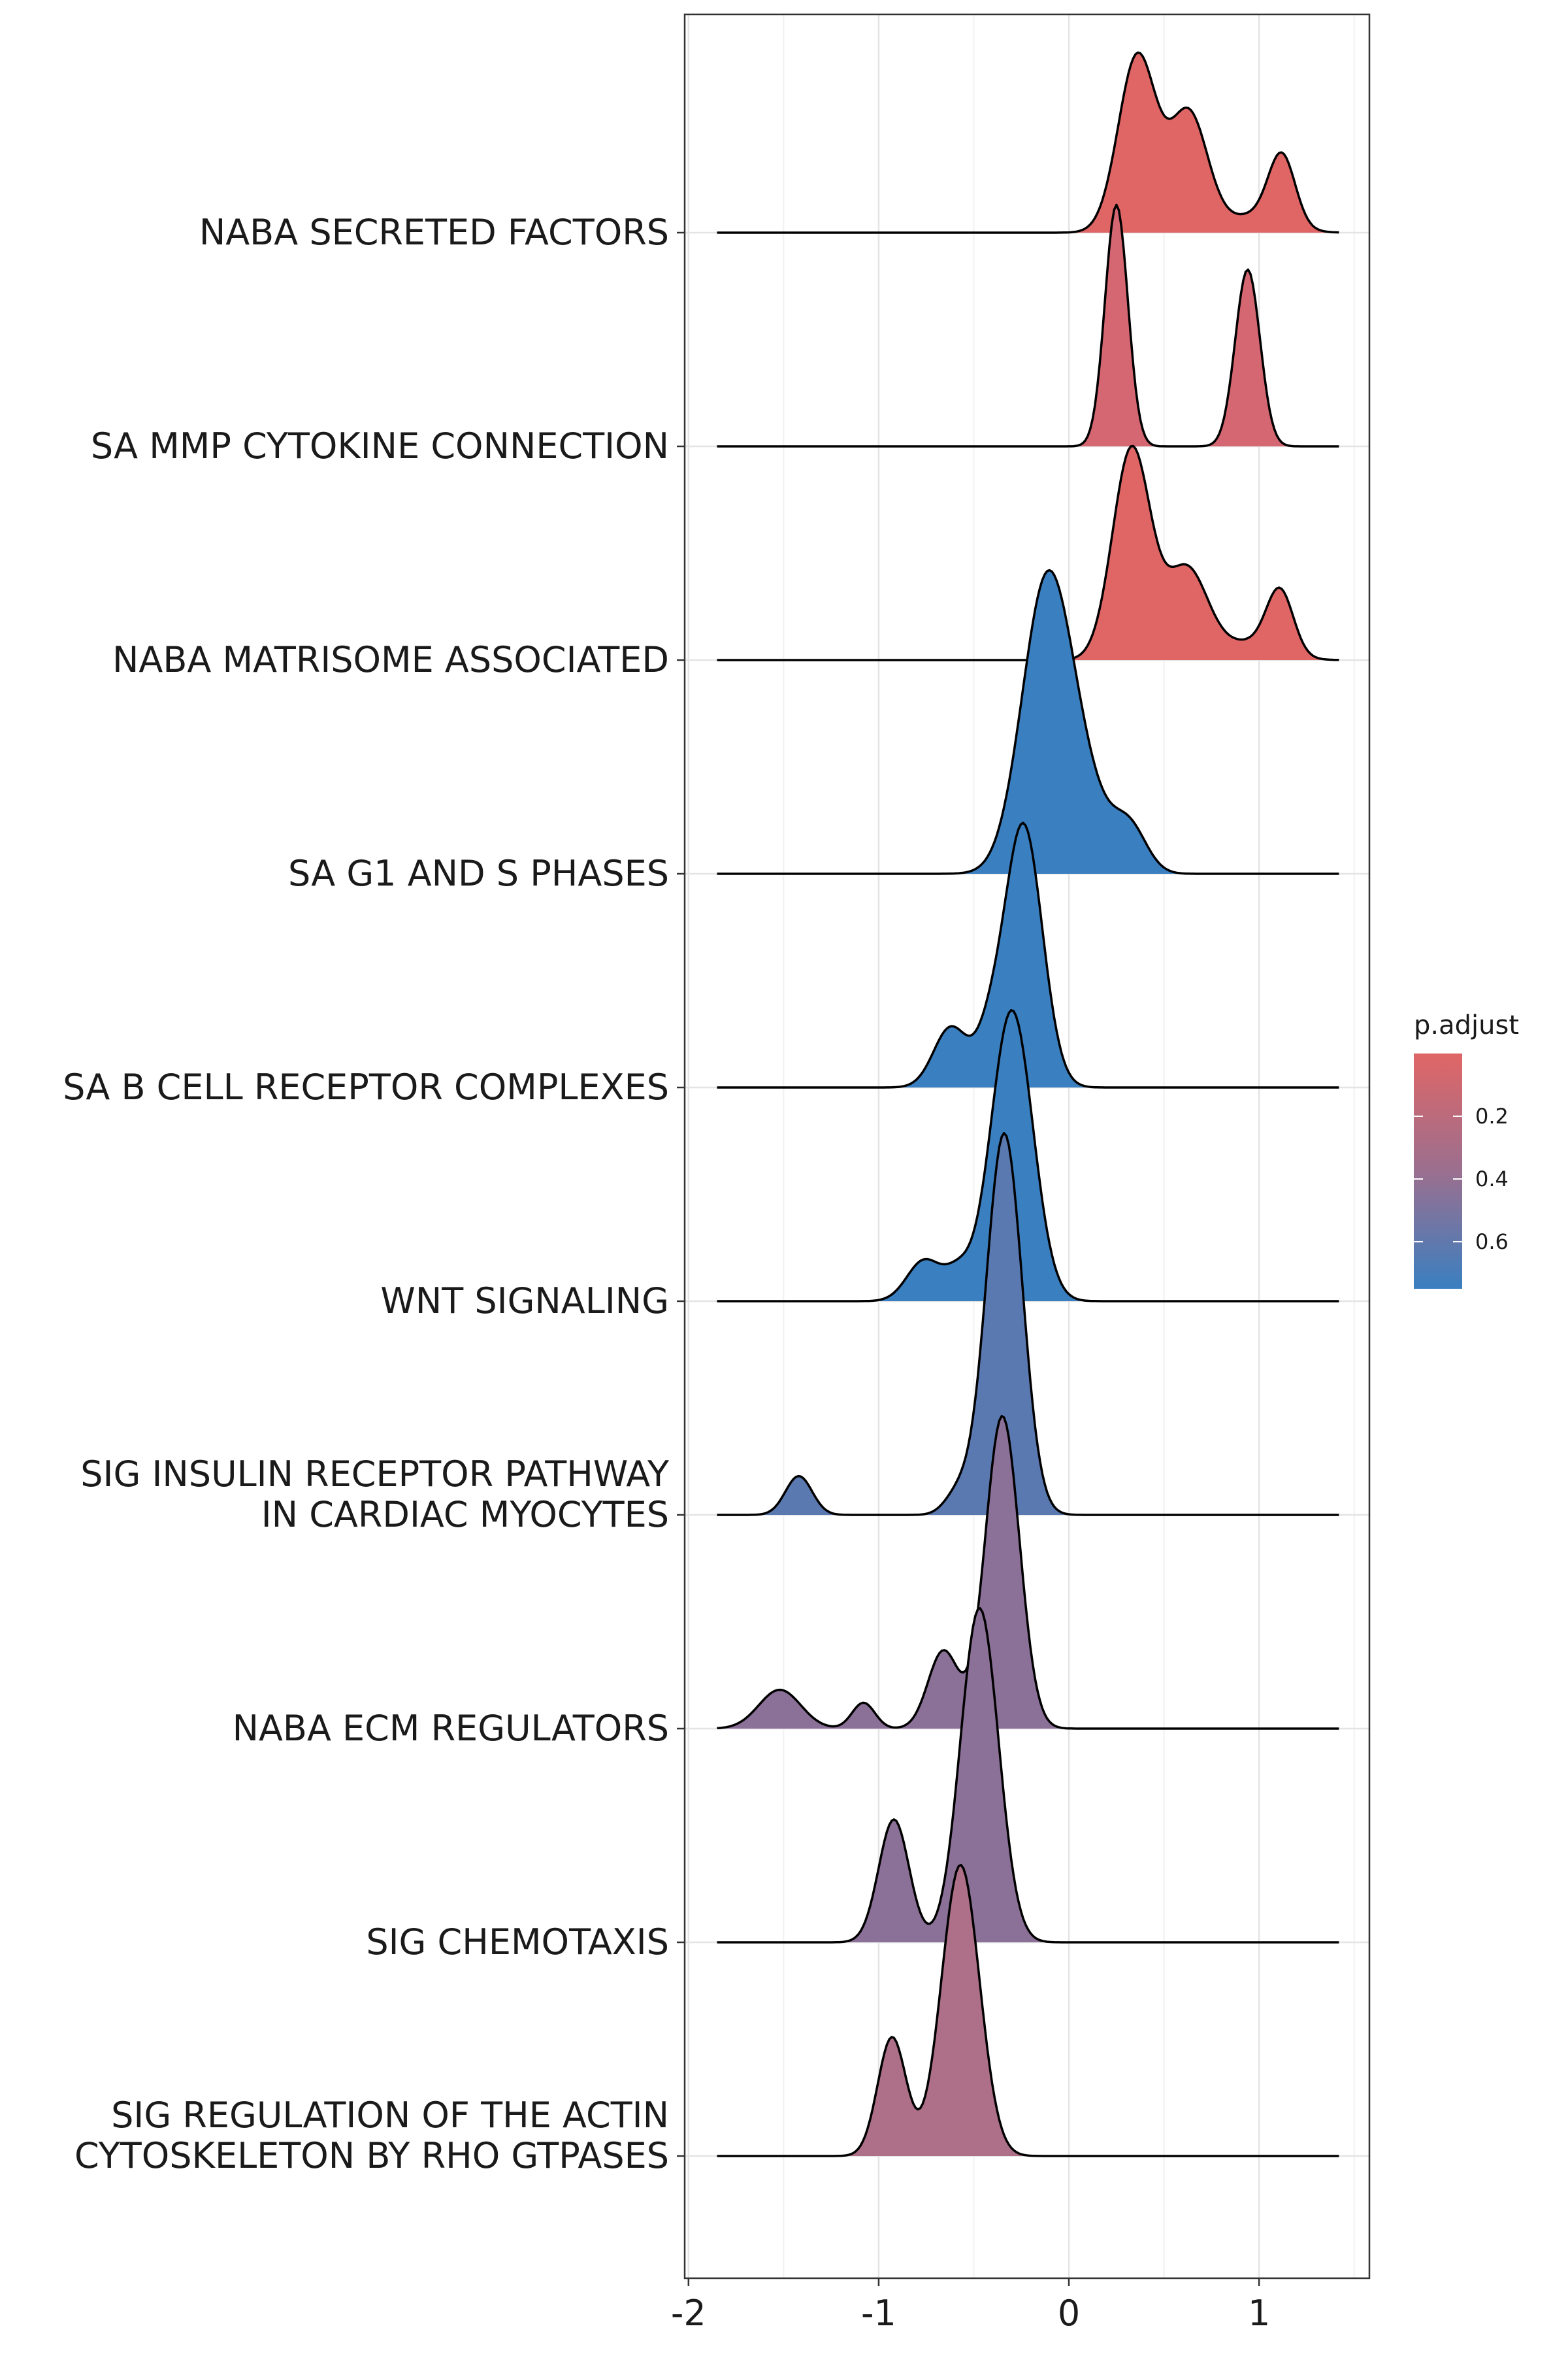  I want to click on x-tick-label: -2, so click(688, 2313).